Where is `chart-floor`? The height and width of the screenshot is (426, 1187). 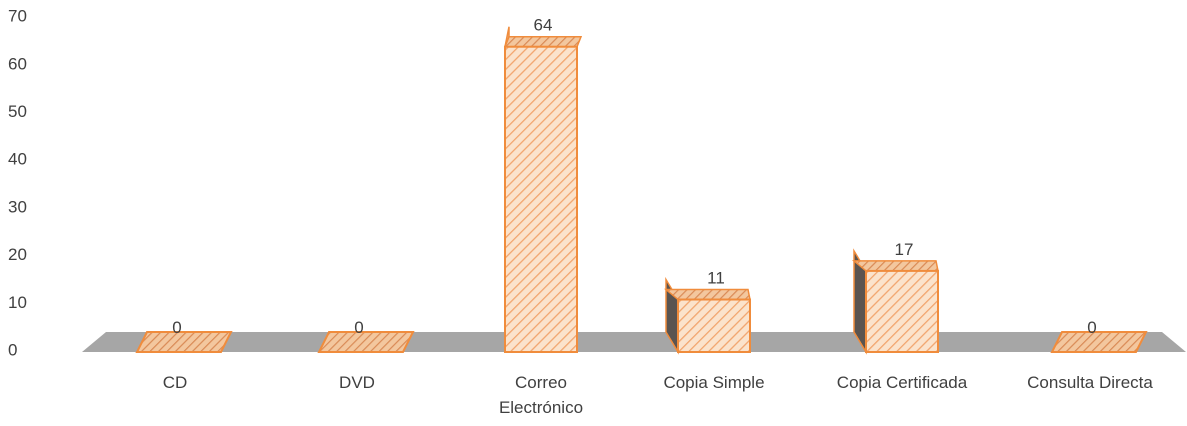
chart-floor is located at coordinates (634, 342).